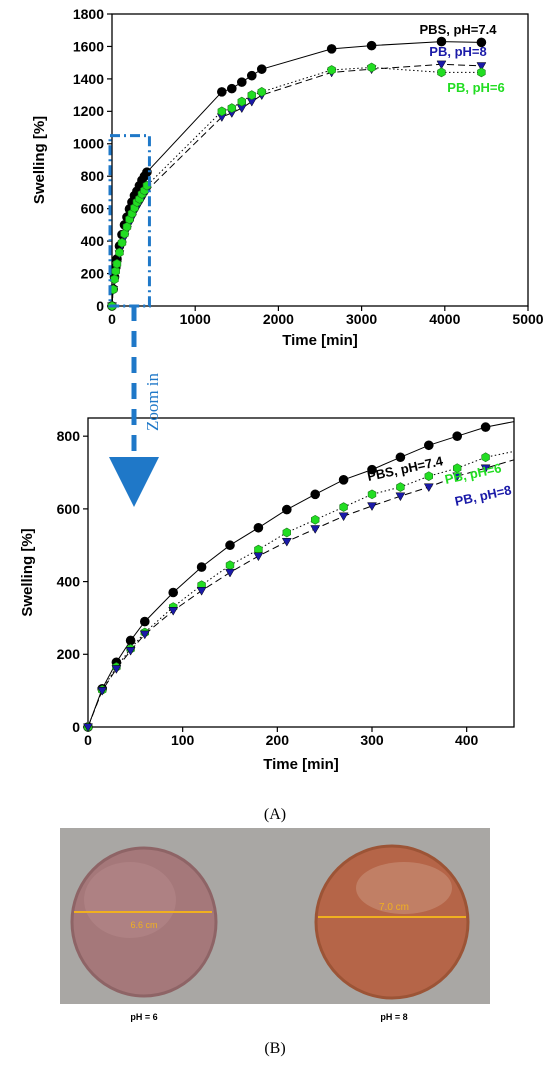  What do you see at coordinates (475, 87) in the screenshot?
I see `chart1-series-label-pb-ph-6: PB, pH=6` at bounding box center [475, 87].